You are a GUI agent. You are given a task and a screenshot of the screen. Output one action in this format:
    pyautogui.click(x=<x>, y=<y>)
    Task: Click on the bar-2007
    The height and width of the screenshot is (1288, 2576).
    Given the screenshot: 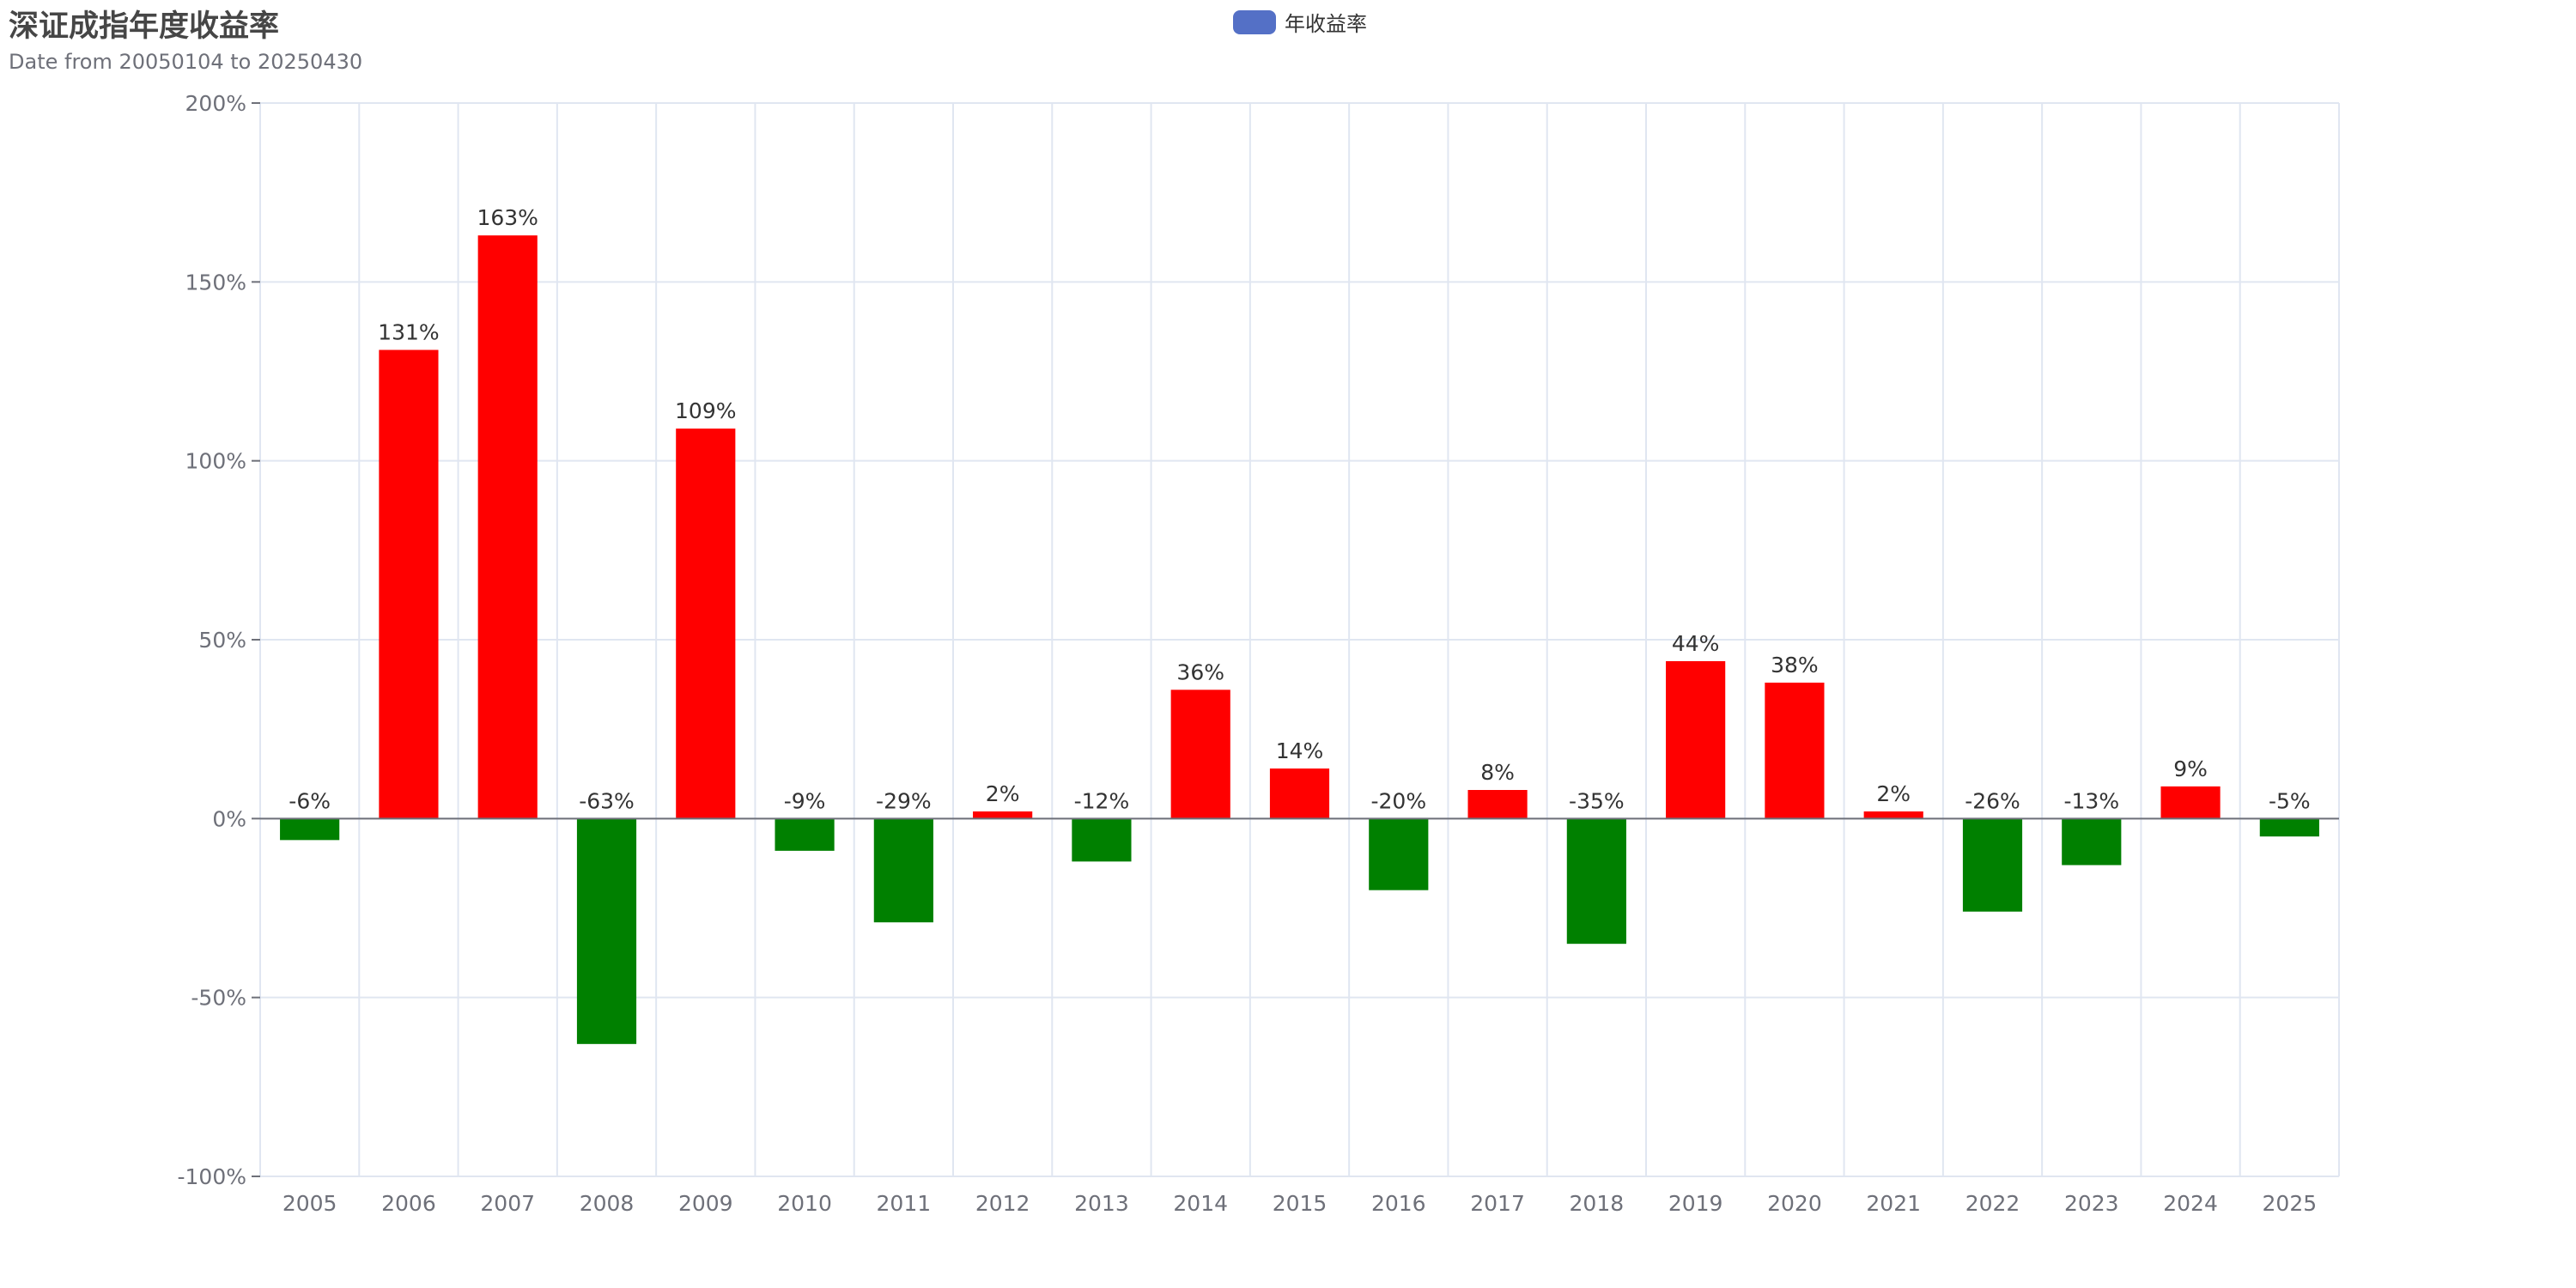 What is the action you would take?
    pyautogui.click(x=508, y=527)
    